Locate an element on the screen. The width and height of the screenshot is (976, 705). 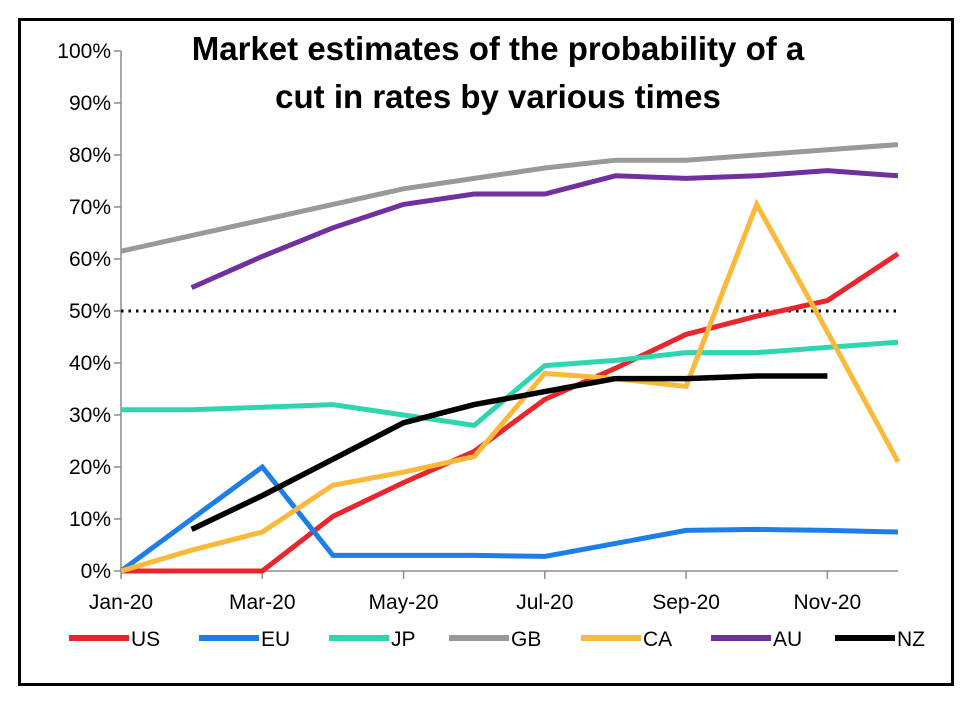
legend: US EU JP GB CA AU NZ is located at coordinates (497, 639).